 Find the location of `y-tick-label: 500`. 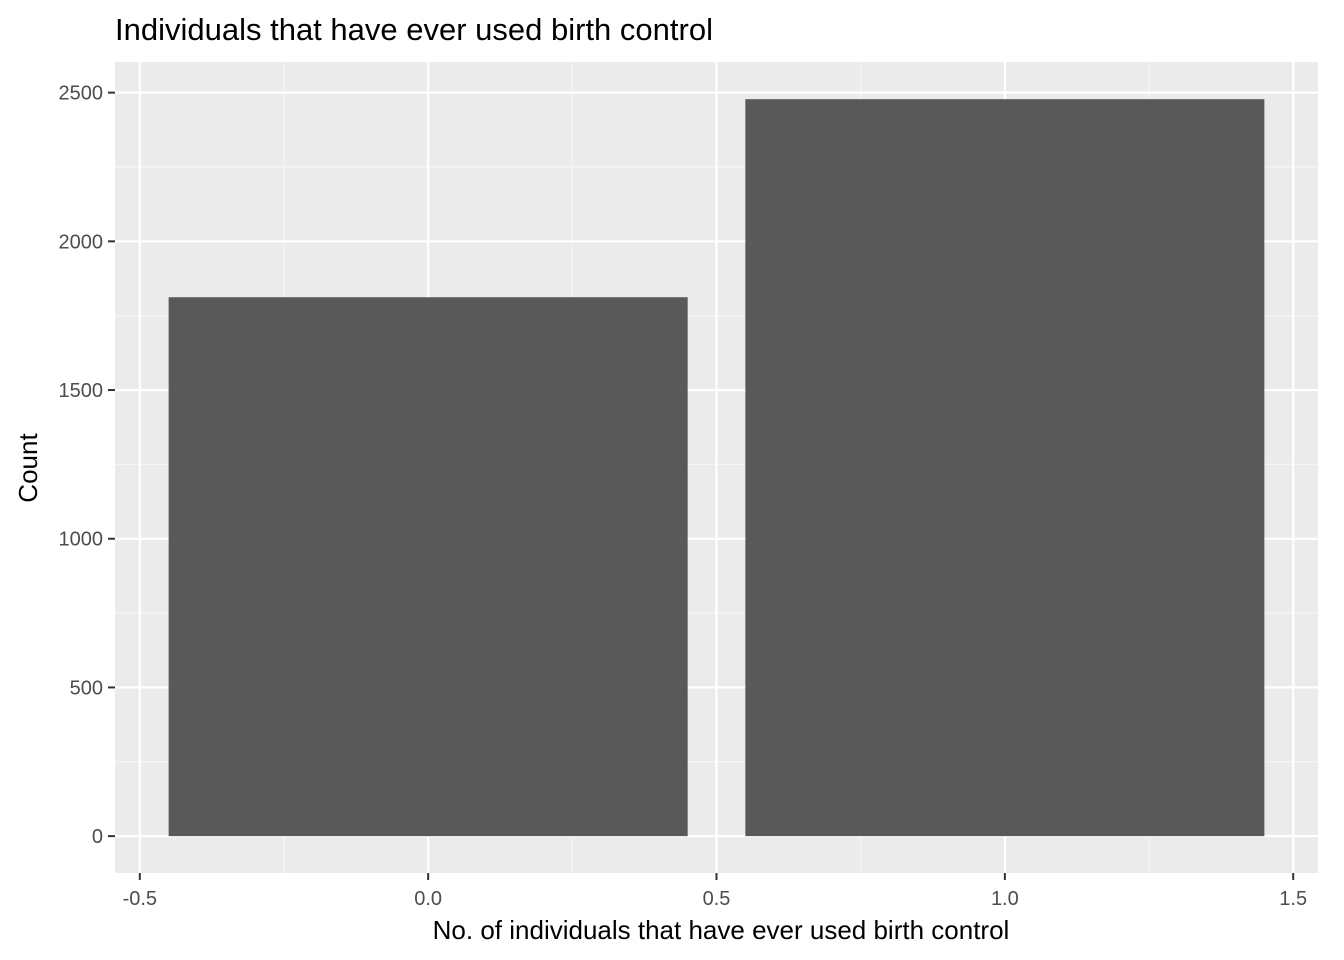

y-tick-label: 500 is located at coordinates (86, 688).